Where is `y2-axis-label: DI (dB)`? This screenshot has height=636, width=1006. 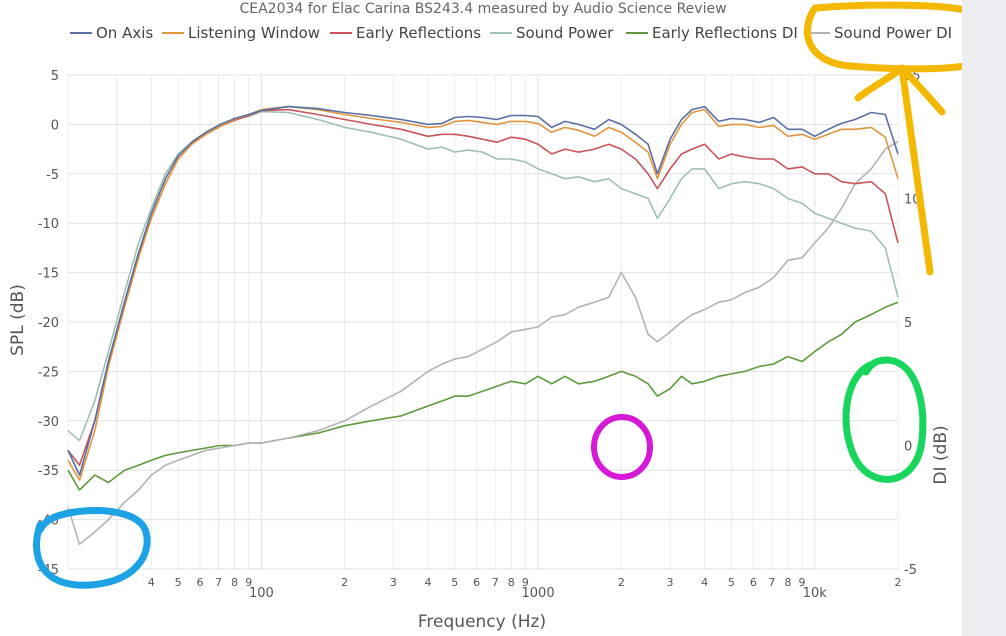 y2-axis-label: DI (dB) is located at coordinates (941, 454).